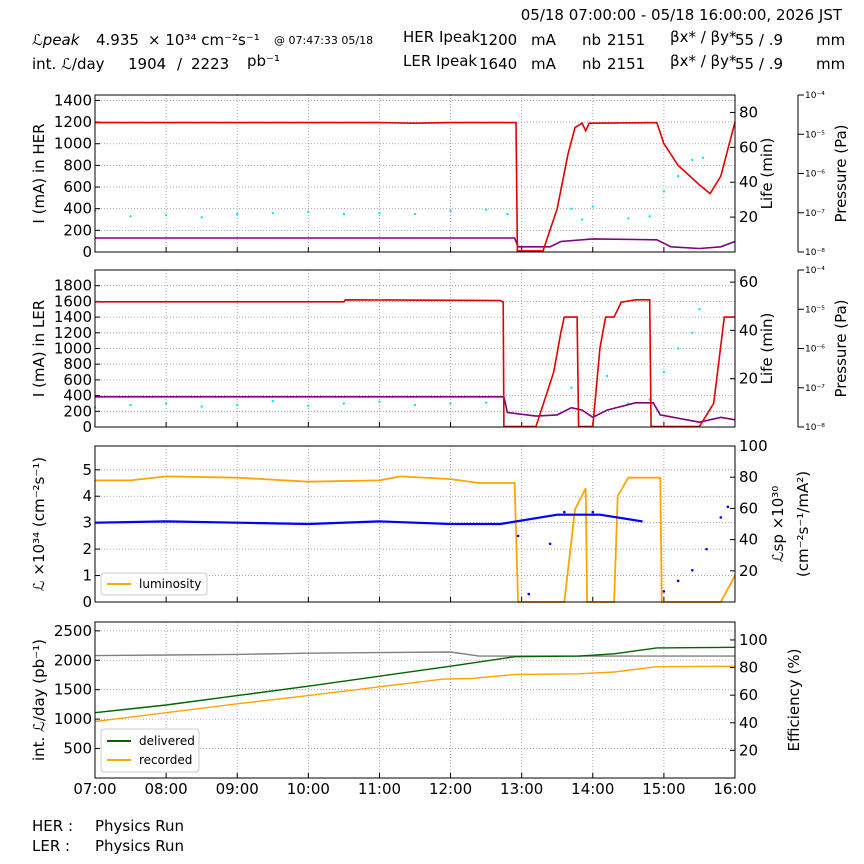  I want to click on pressure-tick-label: 10⁻⁸, so click(815, 253).